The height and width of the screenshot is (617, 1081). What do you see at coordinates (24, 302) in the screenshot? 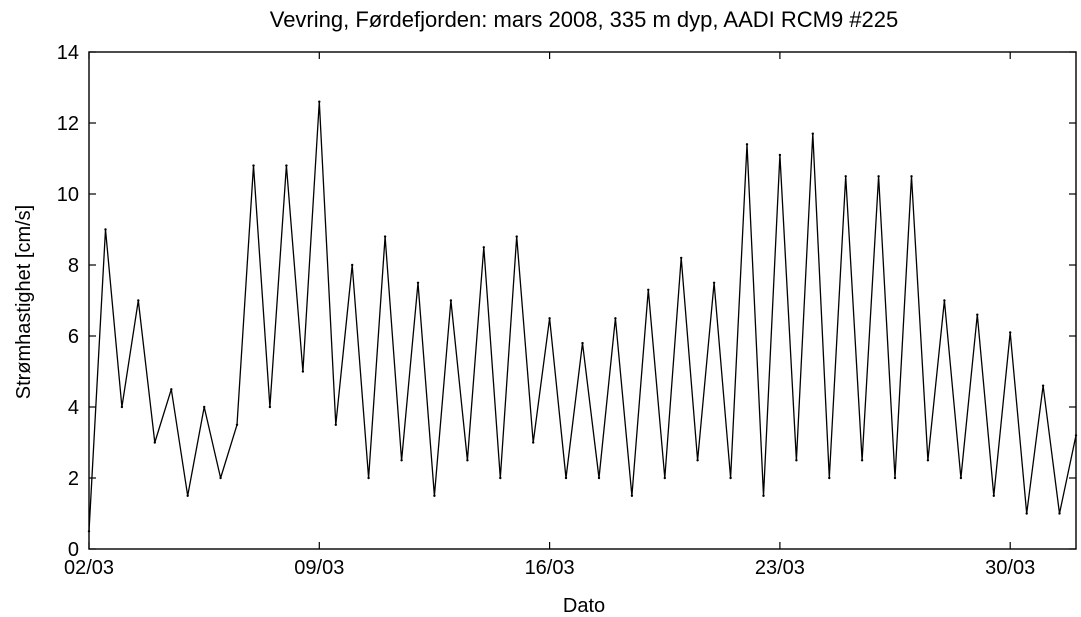
I see `y-axis-label: Strømhastighet [cm/s]` at bounding box center [24, 302].